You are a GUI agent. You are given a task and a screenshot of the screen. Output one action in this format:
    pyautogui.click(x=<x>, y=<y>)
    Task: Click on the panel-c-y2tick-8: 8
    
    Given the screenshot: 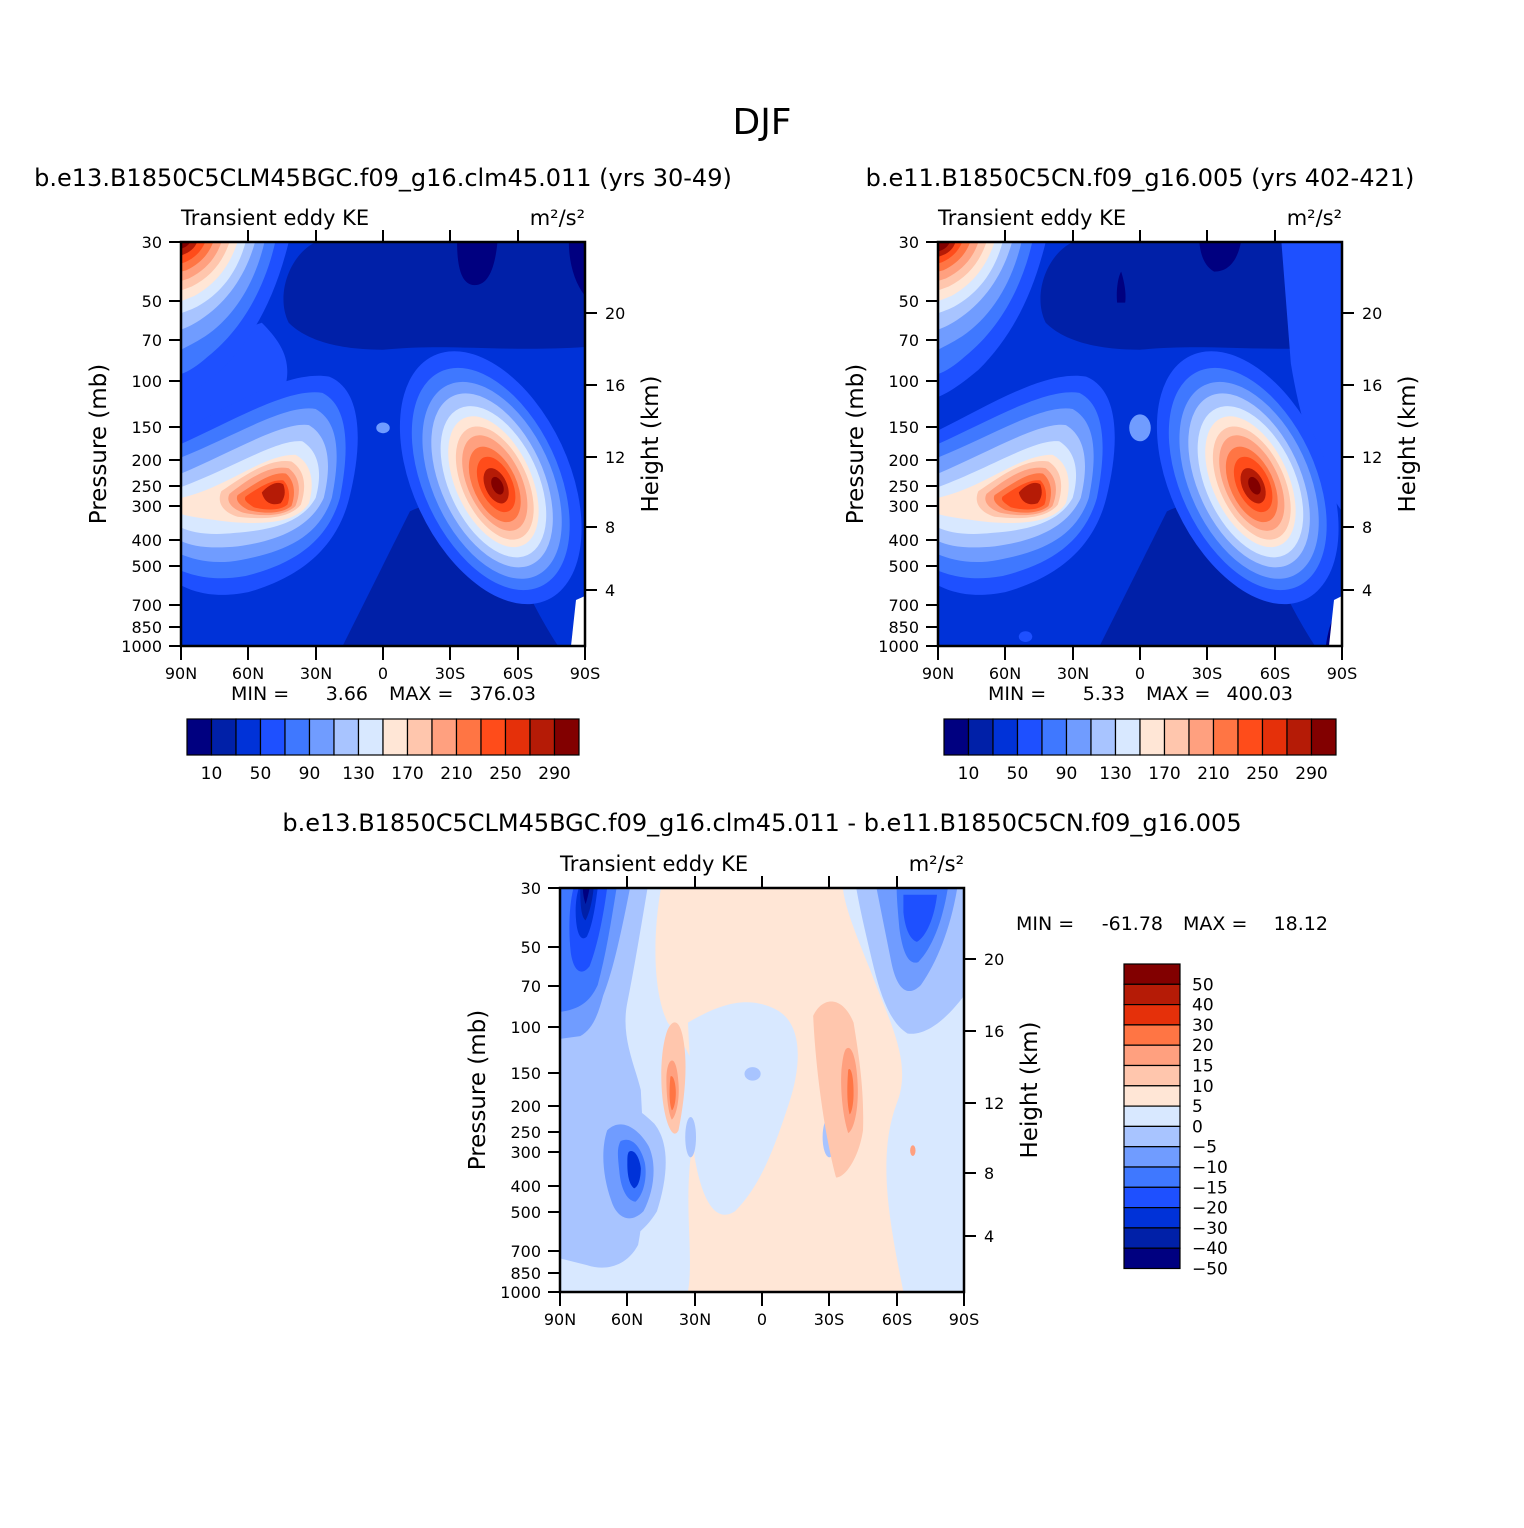 What is the action you would take?
    pyautogui.click(x=989, y=1173)
    